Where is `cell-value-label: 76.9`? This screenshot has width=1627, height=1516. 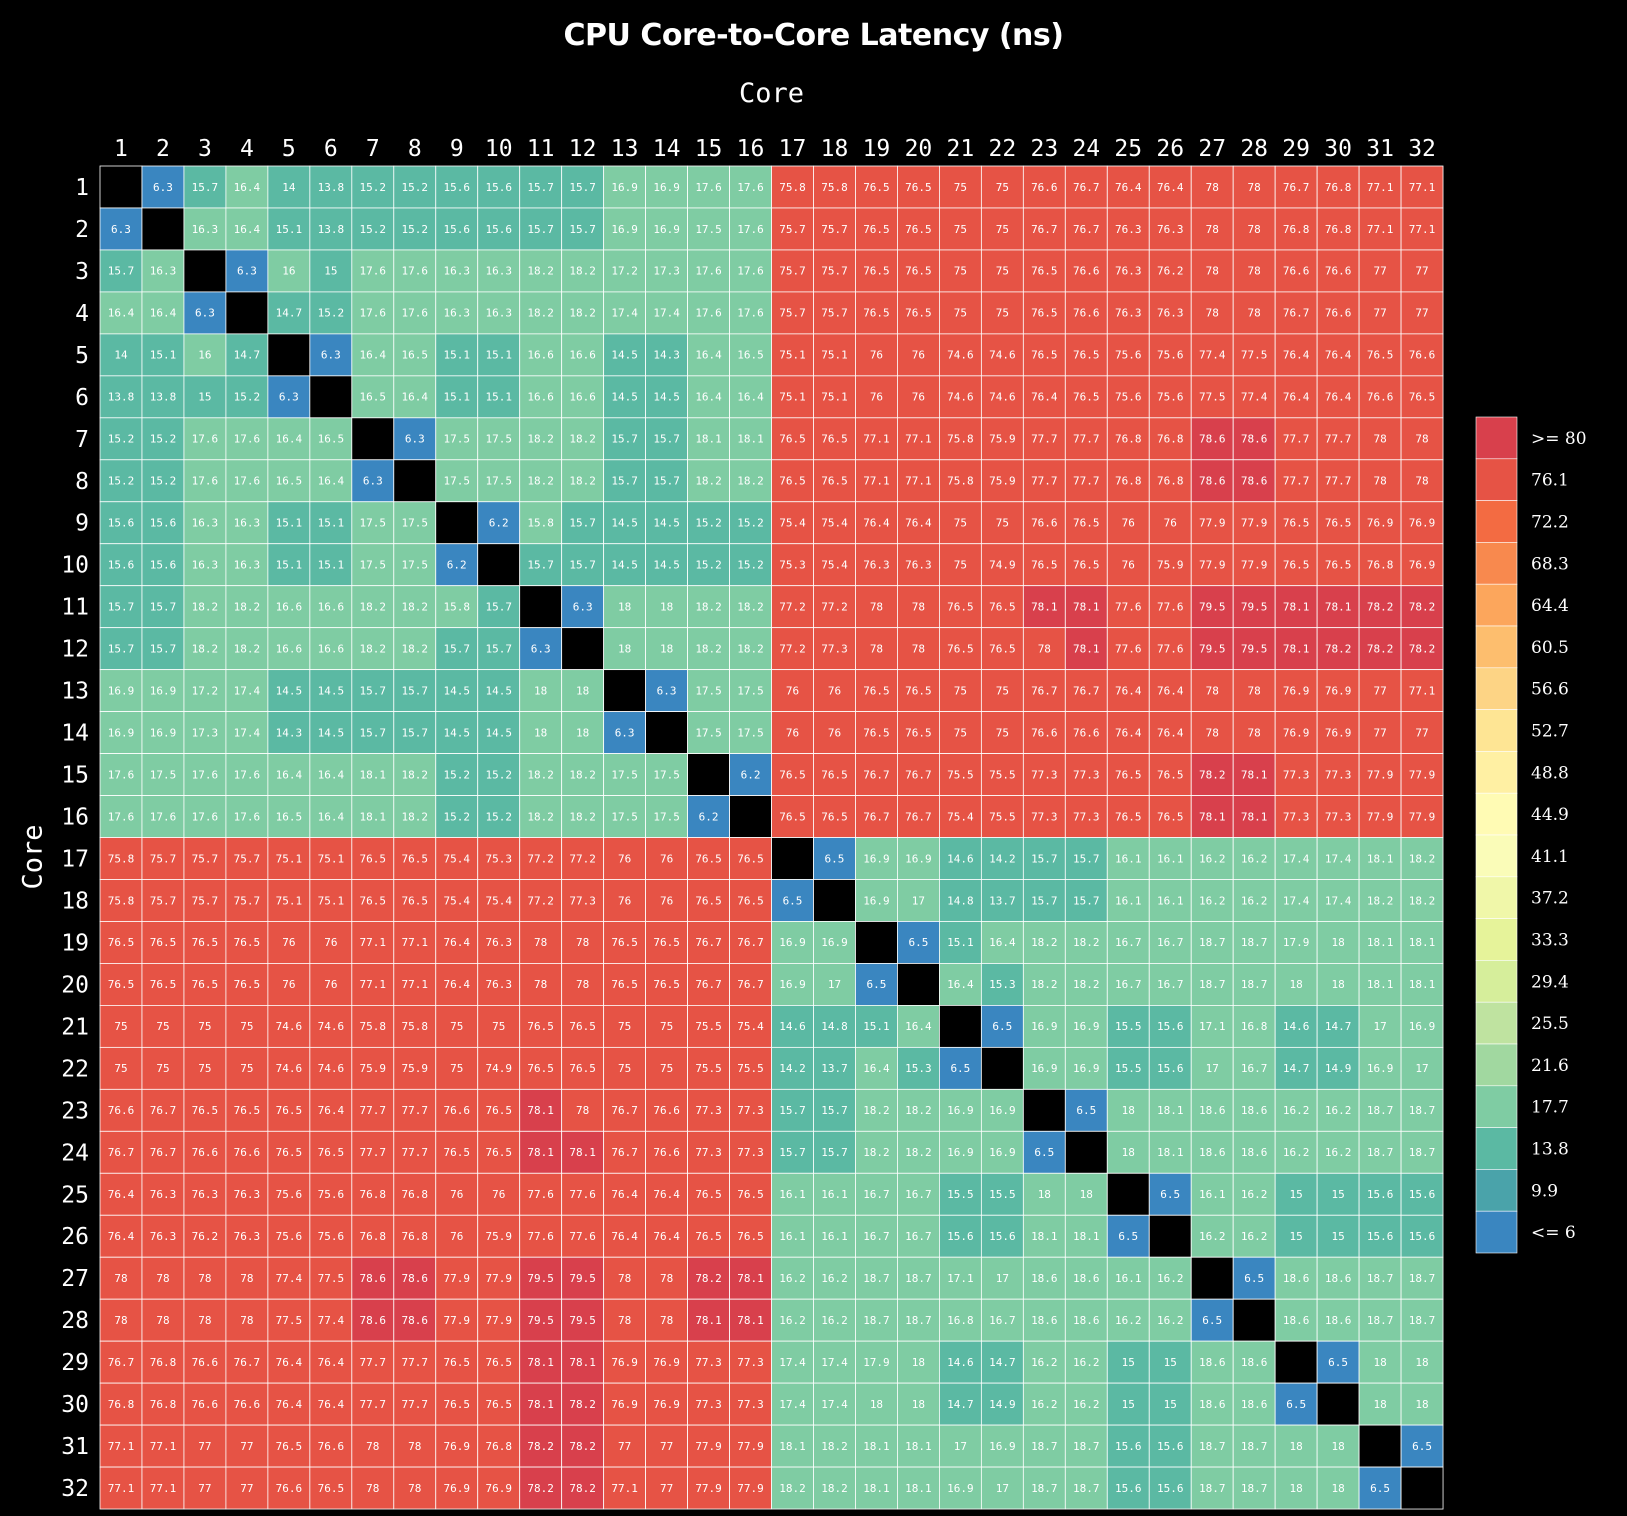 cell-value-label: 76.9 is located at coordinates (456, 1446).